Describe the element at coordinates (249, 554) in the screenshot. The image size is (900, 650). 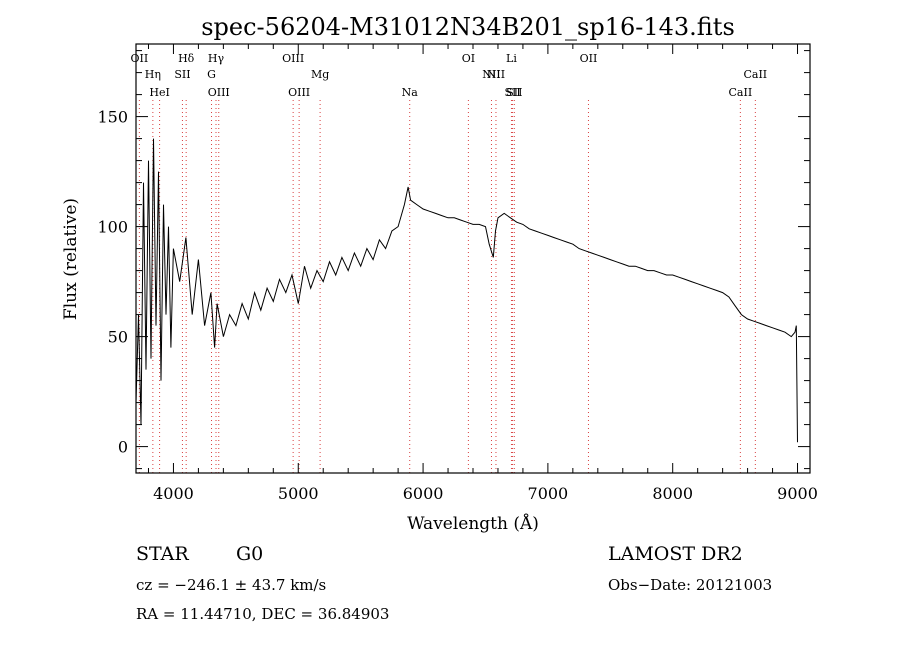
I see `object-subclass: G0` at that location.